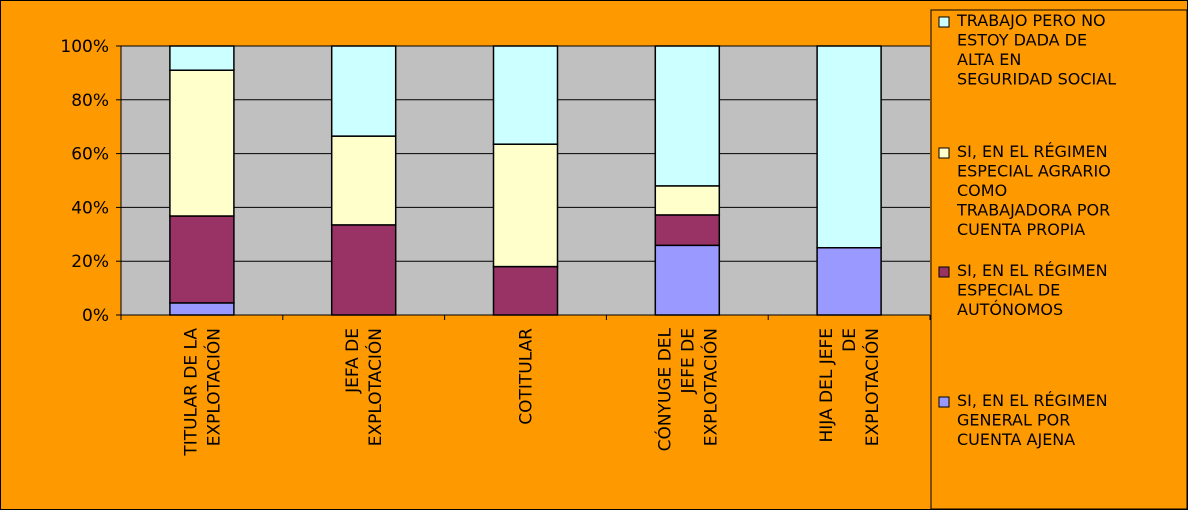  I want to click on x-tick-label: COTITULAR, so click(527, 376).